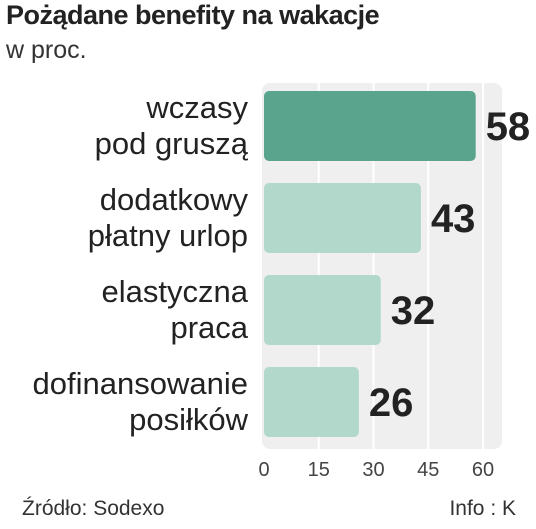 Image resolution: width=536 pixels, height=529 pixels. I want to click on category-label: posiłków, so click(188, 419).